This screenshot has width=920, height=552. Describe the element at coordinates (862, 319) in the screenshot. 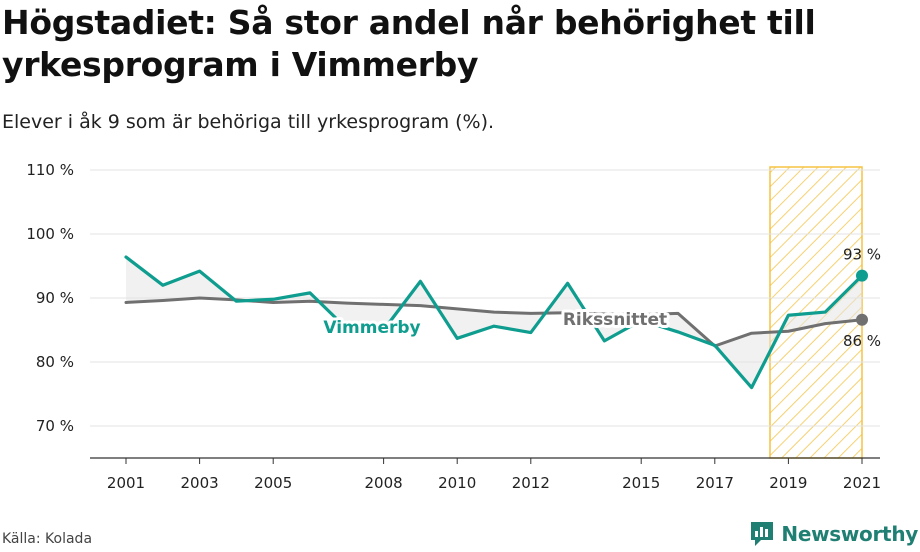

I see `riksnittet-endpoint` at that location.